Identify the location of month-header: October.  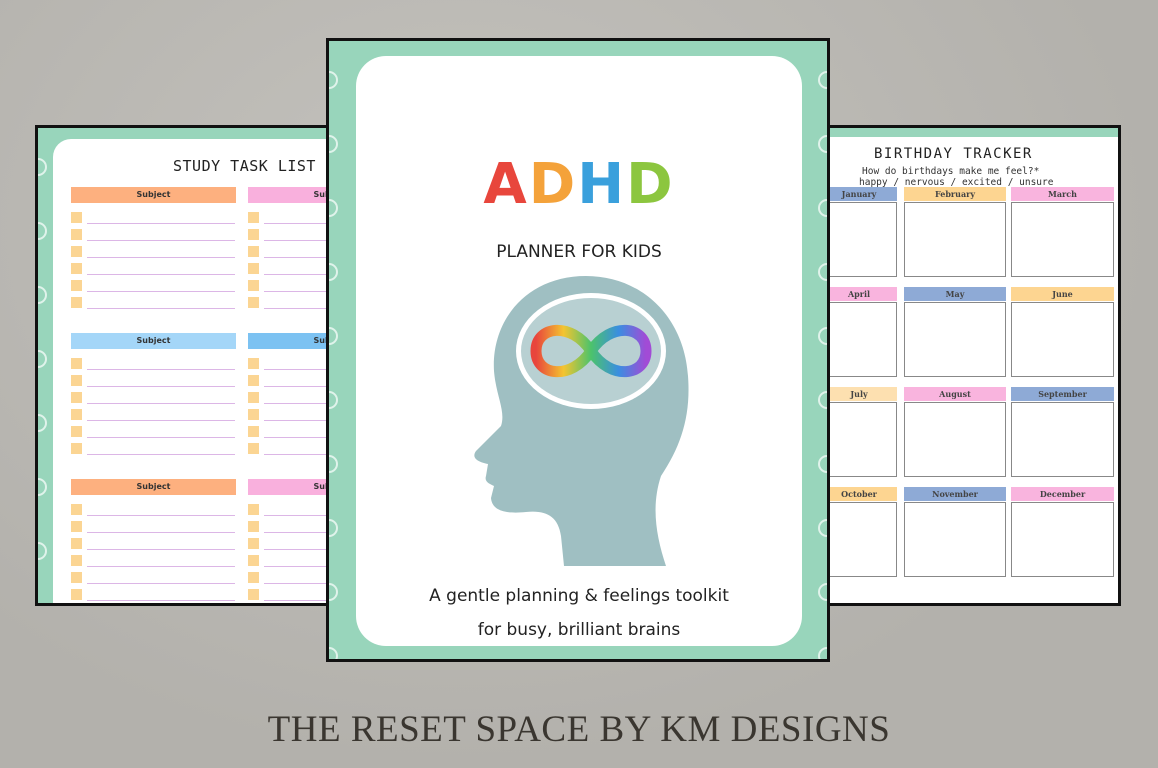
(863, 494).